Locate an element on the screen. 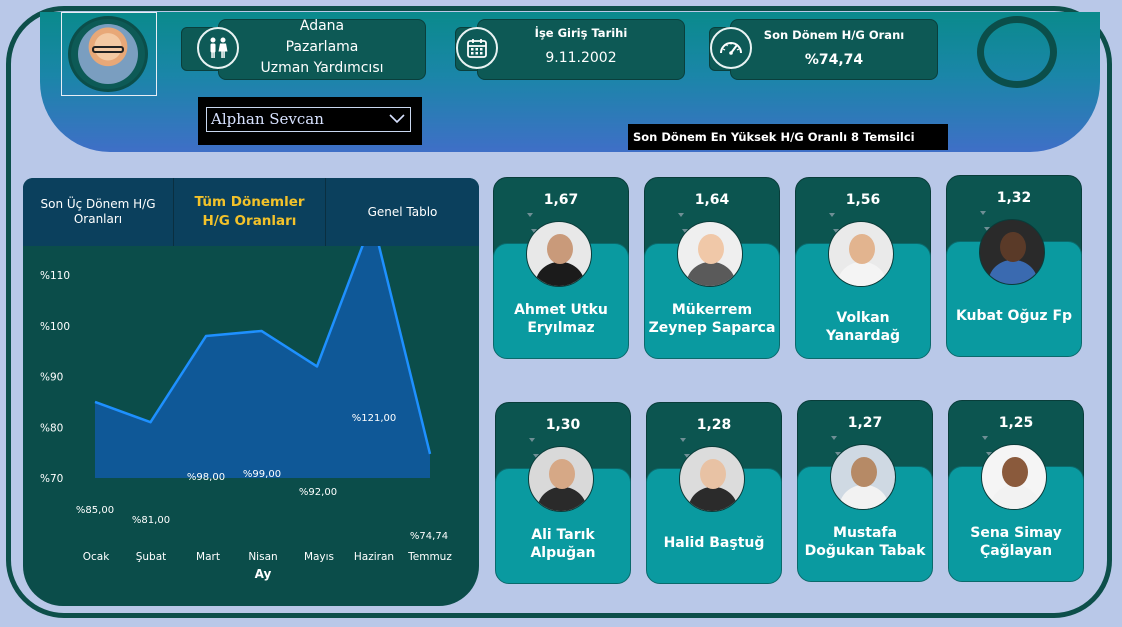 The image size is (1122, 627). tab-all-periods: Tüm Dönemler H/G Oranları is located at coordinates (250, 212).